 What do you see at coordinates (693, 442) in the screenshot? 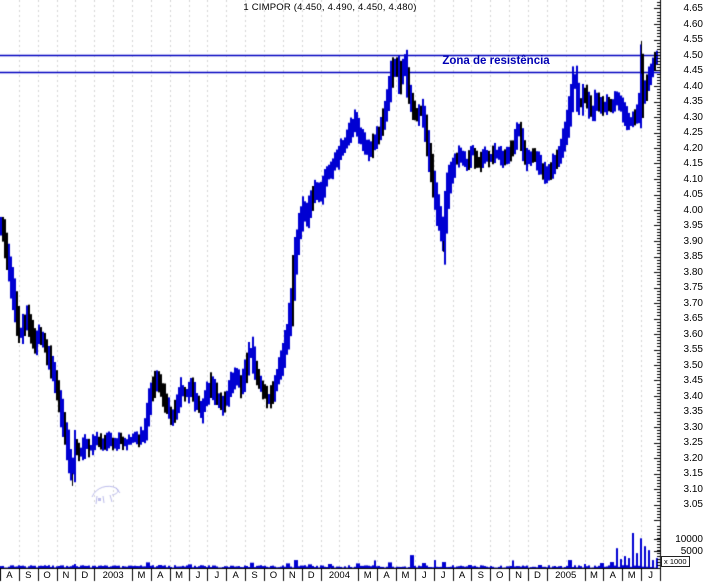
I see `price-tick-label: 3.25` at bounding box center [693, 442].